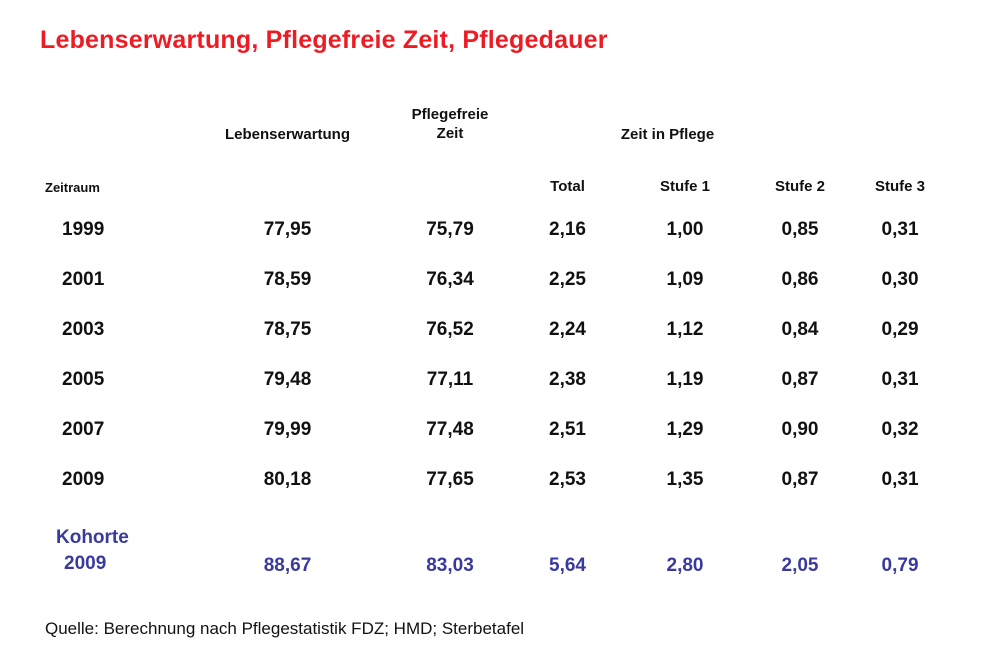 This screenshot has width=1000, height=656. I want to click on cohort-label-line2: 2009, so click(85, 563).